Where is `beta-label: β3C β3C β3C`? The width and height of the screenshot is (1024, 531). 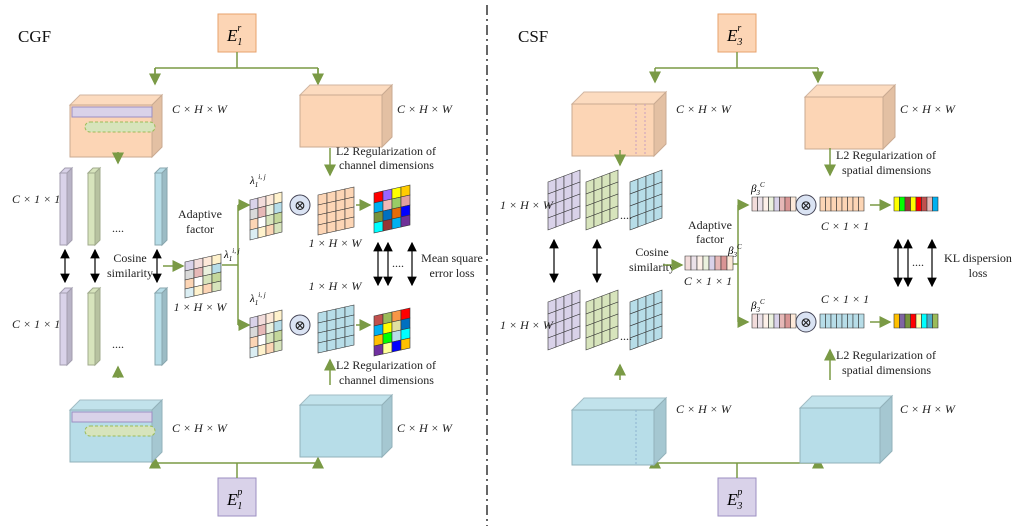
beta-label: β3C β3C β3C is located at coordinates (746, 247).